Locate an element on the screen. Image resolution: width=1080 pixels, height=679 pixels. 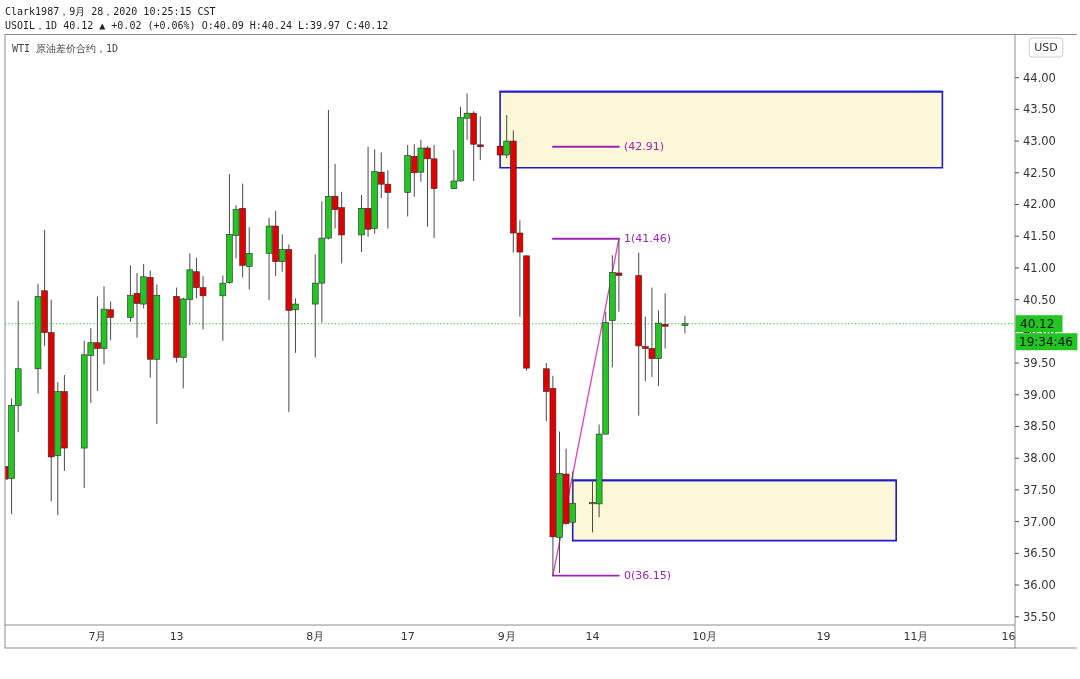
y-tick-label: 38.50 is located at coordinates (1039, 426).